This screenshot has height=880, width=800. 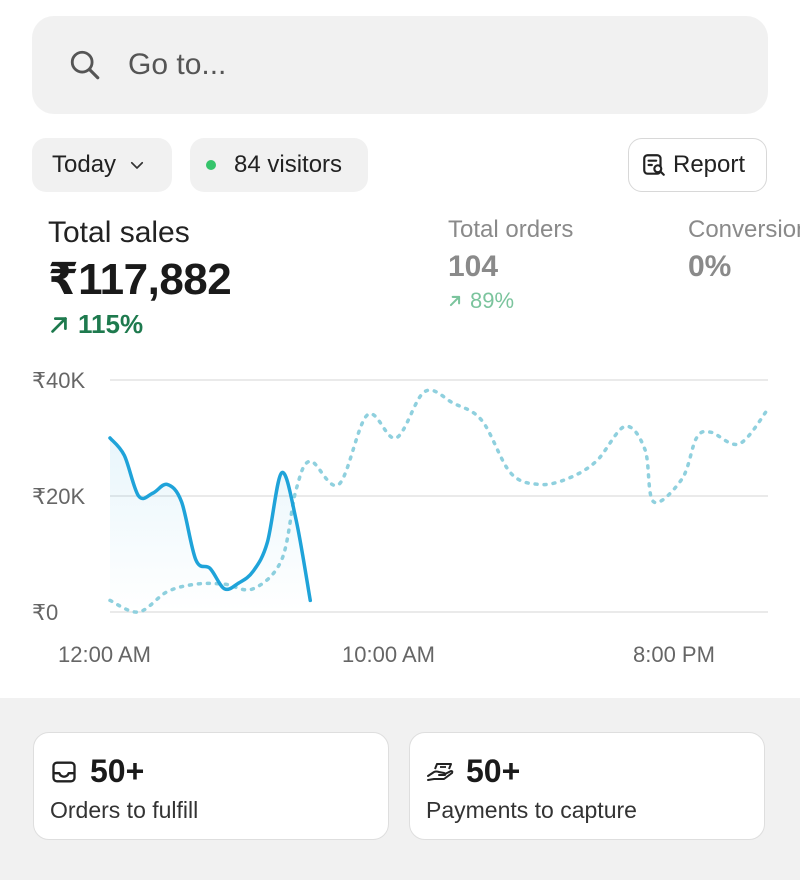 I want to click on report-label: Report, so click(x=709, y=164).